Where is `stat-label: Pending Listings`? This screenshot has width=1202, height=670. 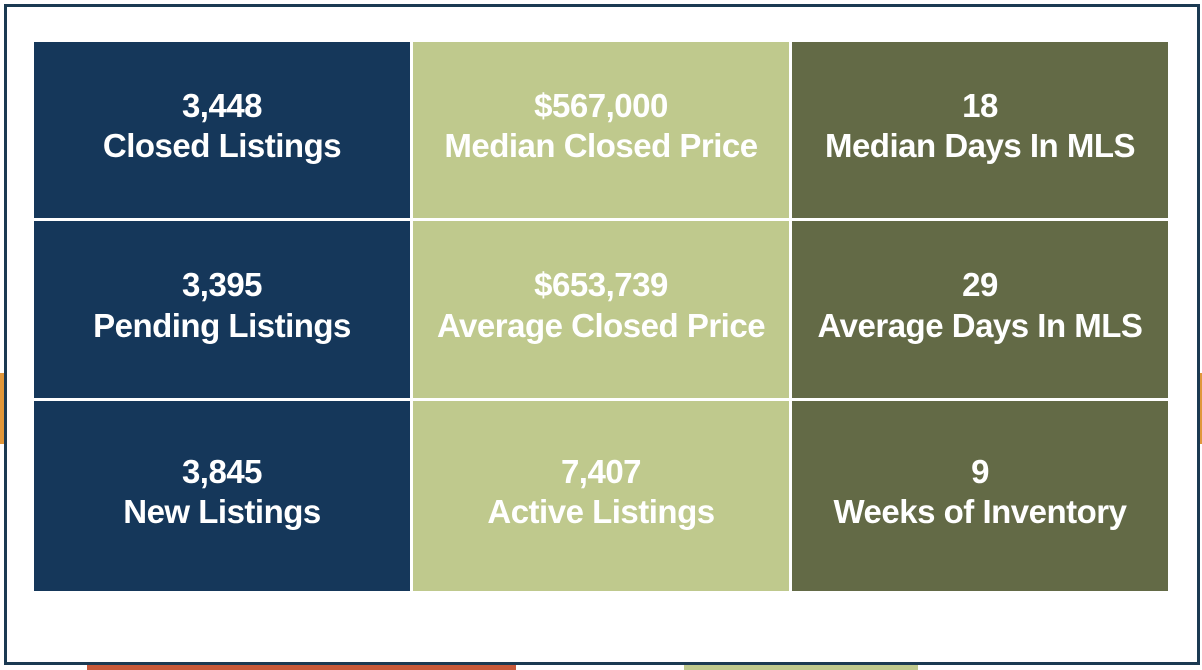
stat-label: Pending Listings is located at coordinates (222, 325).